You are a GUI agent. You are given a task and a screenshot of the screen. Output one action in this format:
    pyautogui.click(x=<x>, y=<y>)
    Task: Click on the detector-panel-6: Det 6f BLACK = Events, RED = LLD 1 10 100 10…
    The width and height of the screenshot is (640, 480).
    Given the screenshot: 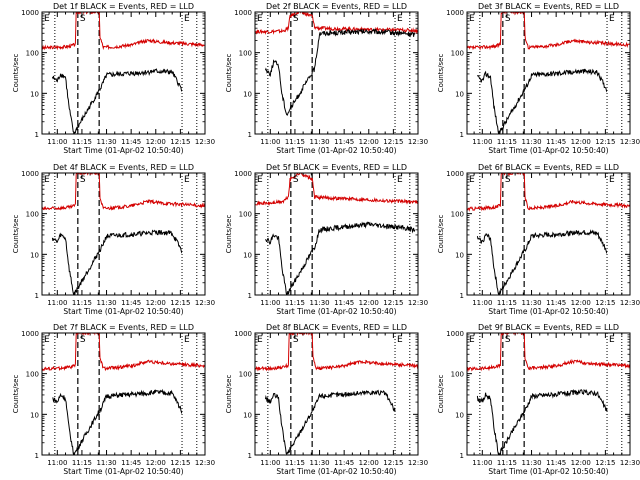 What is the action you would take?
    pyautogui.click(x=538, y=239)
    